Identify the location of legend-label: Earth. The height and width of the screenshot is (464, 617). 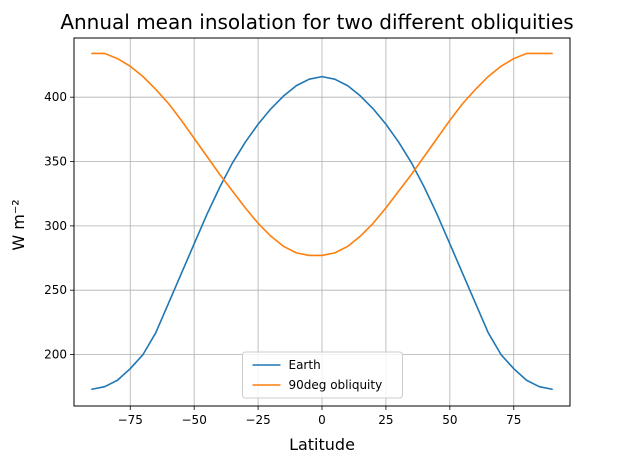
(305, 365).